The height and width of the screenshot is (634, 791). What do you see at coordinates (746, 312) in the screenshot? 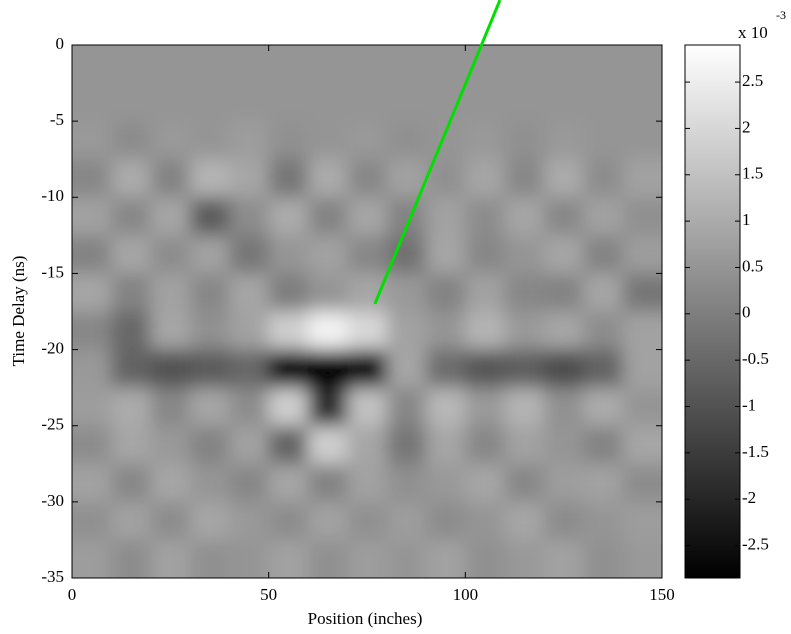
I see `colorbar-tick-label: 0` at bounding box center [746, 312].